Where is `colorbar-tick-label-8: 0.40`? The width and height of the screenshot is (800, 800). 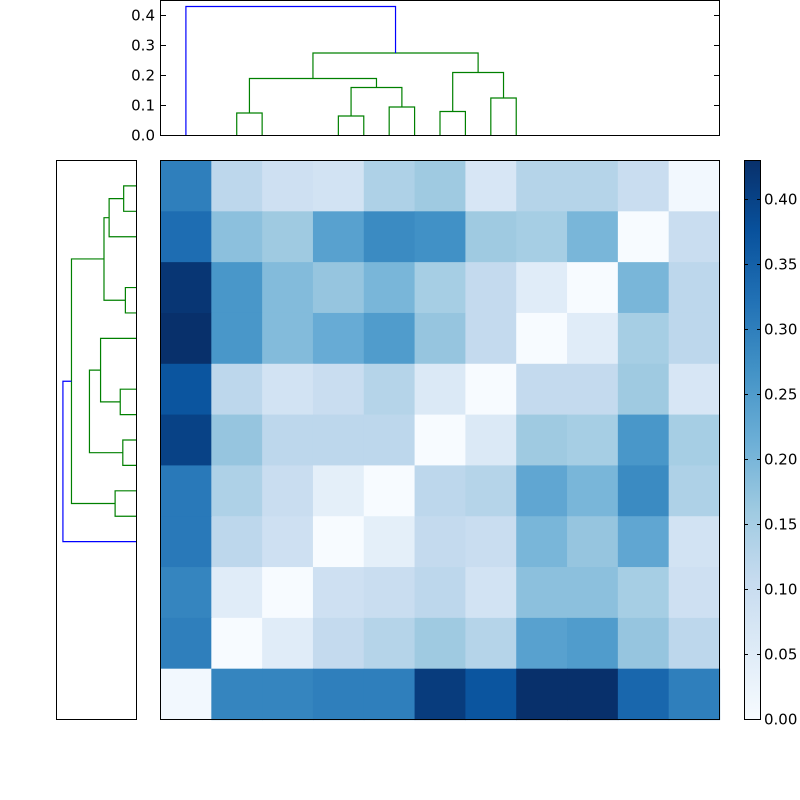
colorbar-tick-label-8: 0.40 is located at coordinates (780, 200).